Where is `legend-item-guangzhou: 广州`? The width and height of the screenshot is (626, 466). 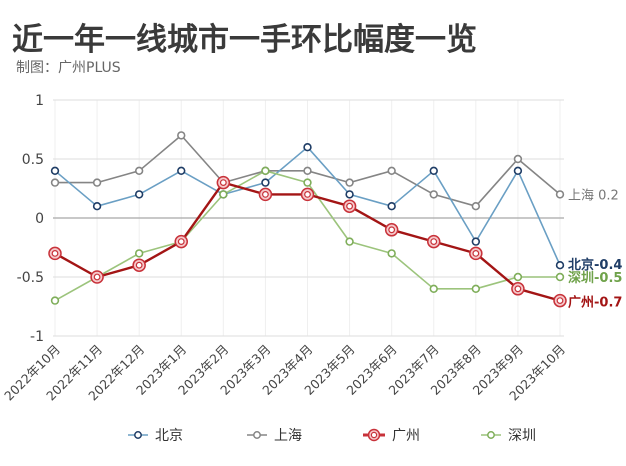 legend-item-guangzhou: 广州 is located at coordinates (391, 435).